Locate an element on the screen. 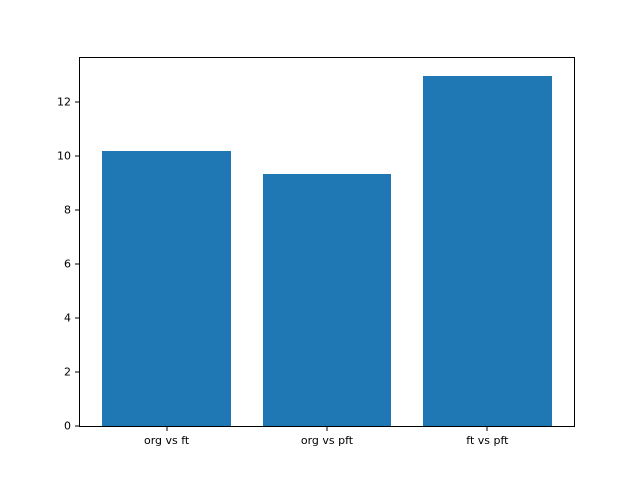 Image resolution: width=640 pixels, height=480 pixels. y-tick-label: 8 is located at coordinates (67, 210).